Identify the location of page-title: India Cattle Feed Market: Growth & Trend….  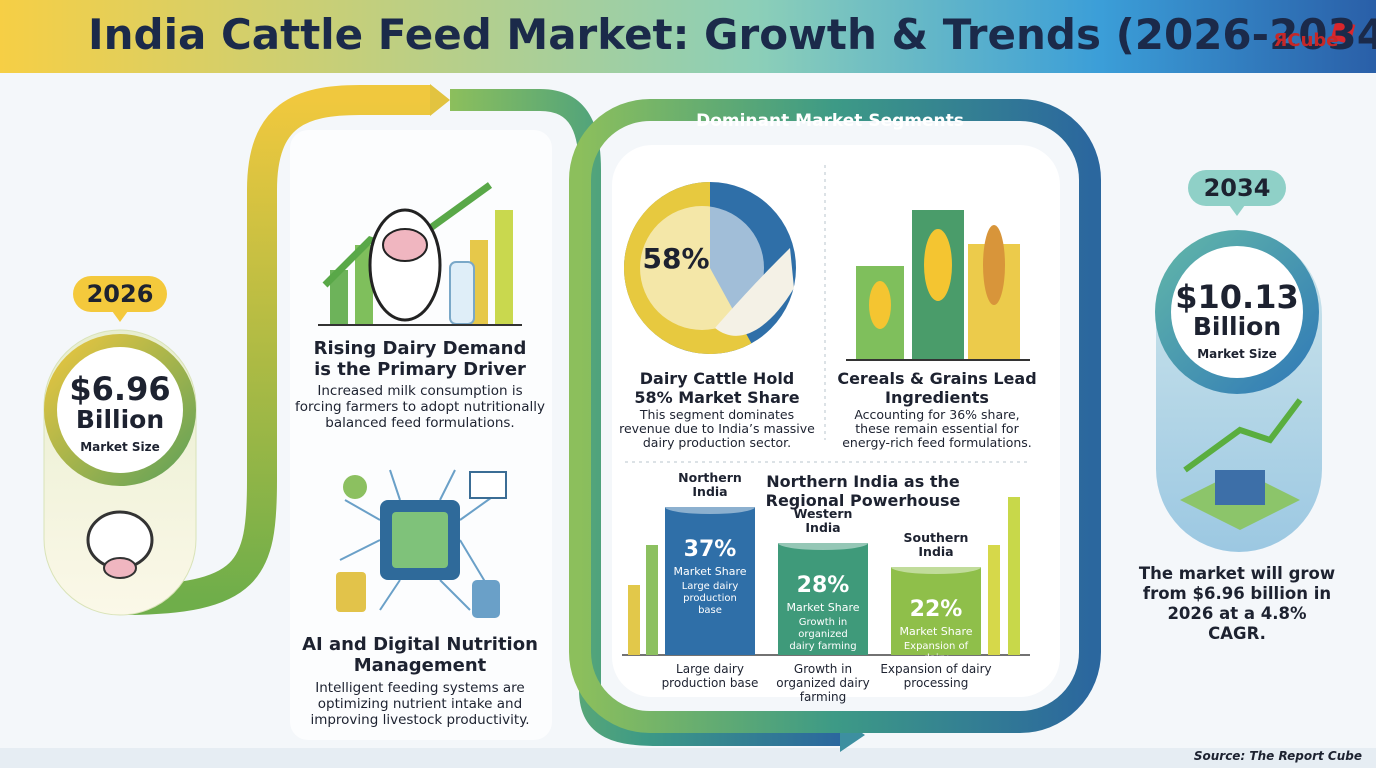
(732, 34).